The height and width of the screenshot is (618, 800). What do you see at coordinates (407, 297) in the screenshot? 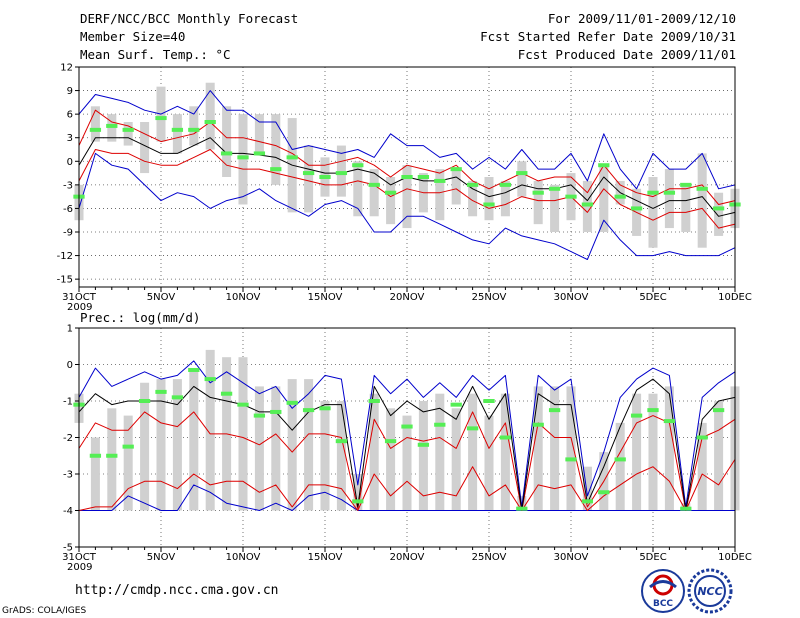
I see `x-tick-label: 20NOV` at bounding box center [407, 297].